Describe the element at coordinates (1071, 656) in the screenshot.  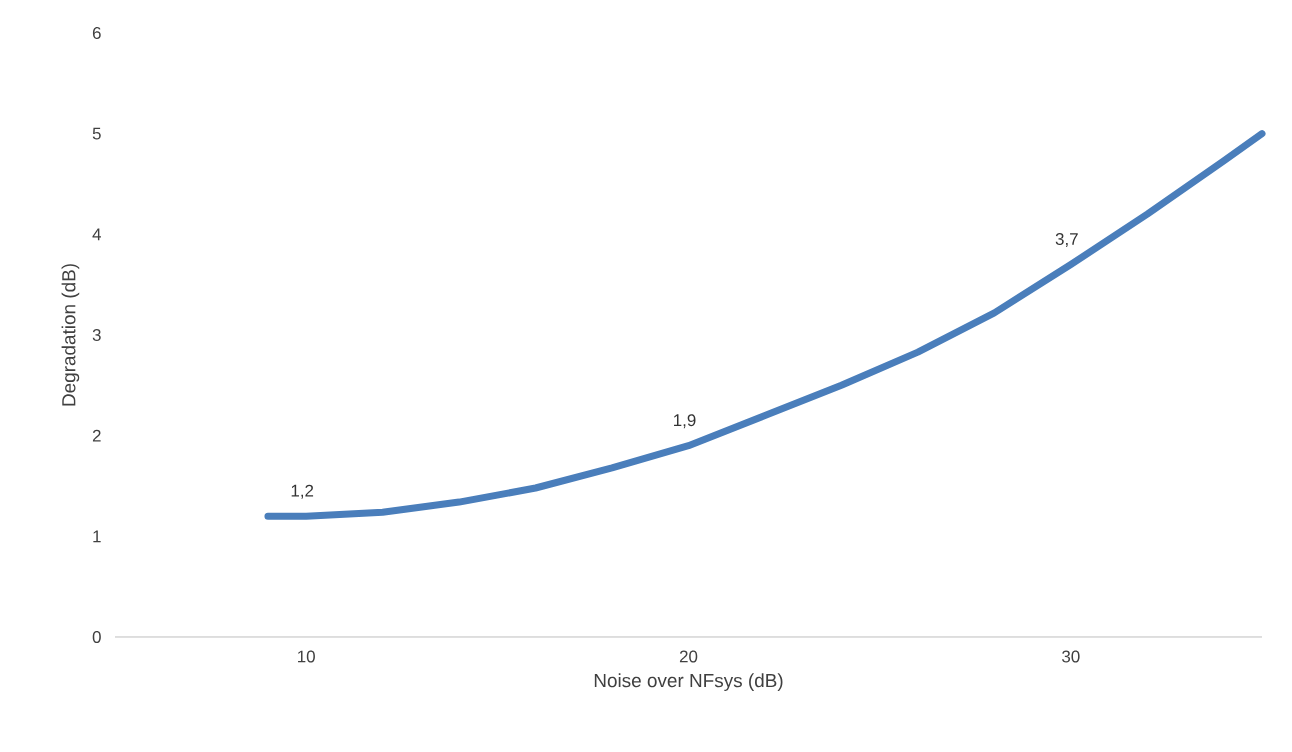
I see `x-tick-label: 30` at that location.